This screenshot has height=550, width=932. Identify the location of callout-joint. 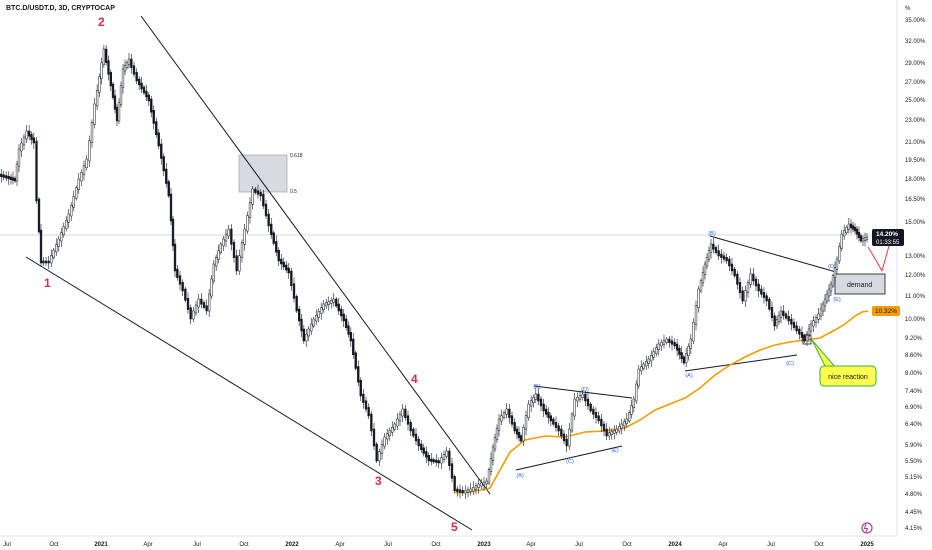
(829, 368).